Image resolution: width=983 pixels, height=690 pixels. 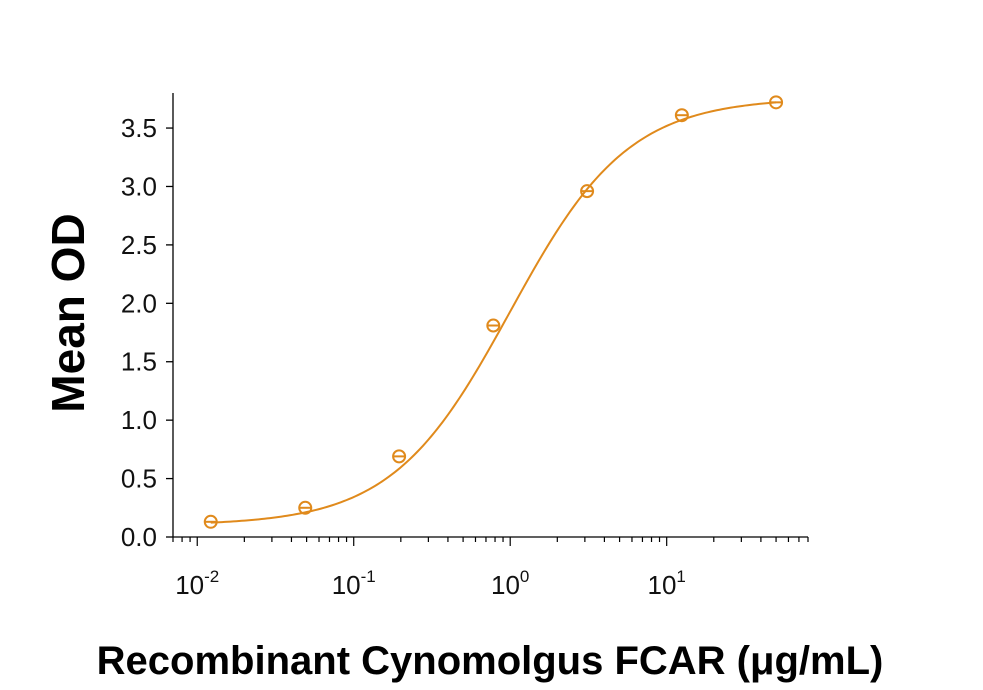 What do you see at coordinates (510, 583) in the screenshot?
I see `x-tick-label: 10⁰` at bounding box center [510, 583].